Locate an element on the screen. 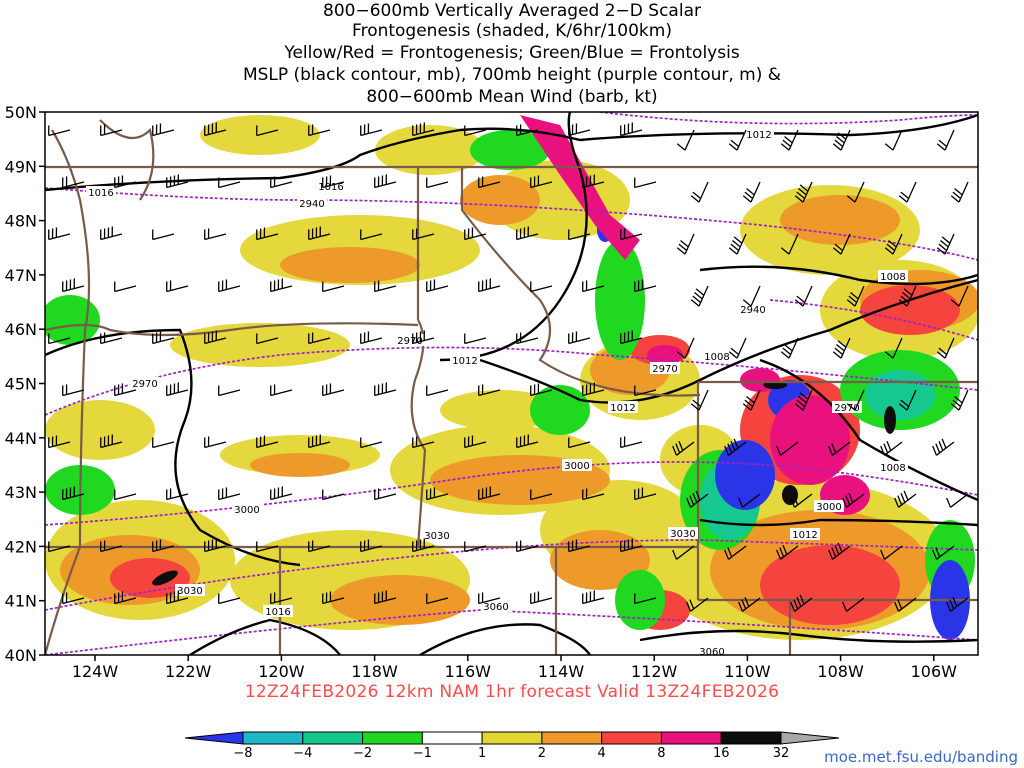  latitude-axis: 50N 49N 48N 47N 46N 45N 44N 43N 42N 41N 40N is located at coordinates (25, 384).